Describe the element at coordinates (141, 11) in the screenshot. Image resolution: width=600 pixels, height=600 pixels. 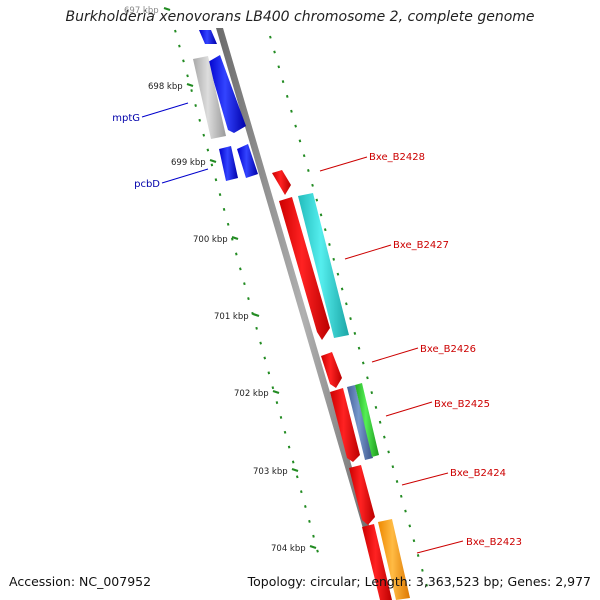
I see `scale-label: 697 kbp` at that location.